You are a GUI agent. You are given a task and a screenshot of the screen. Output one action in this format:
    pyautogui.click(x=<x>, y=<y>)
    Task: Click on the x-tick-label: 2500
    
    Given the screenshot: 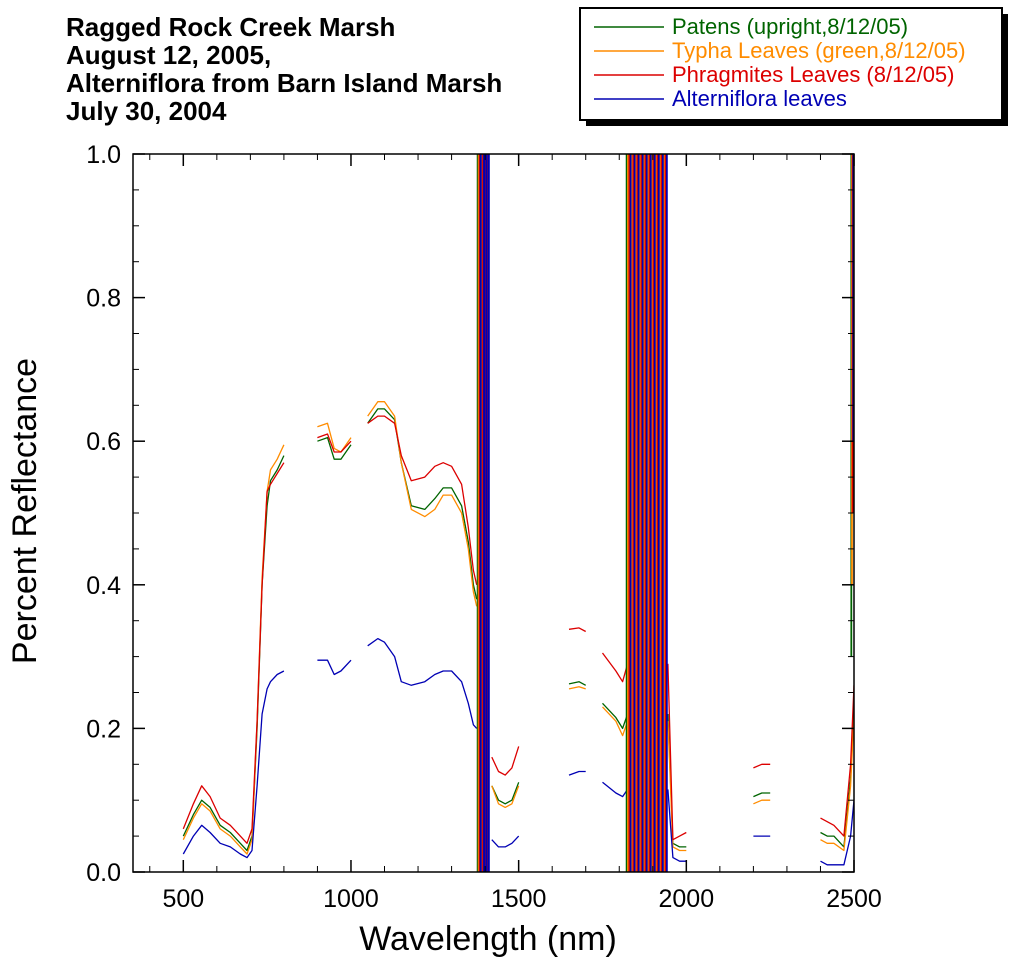 What is the action you would take?
    pyautogui.click(x=854, y=899)
    